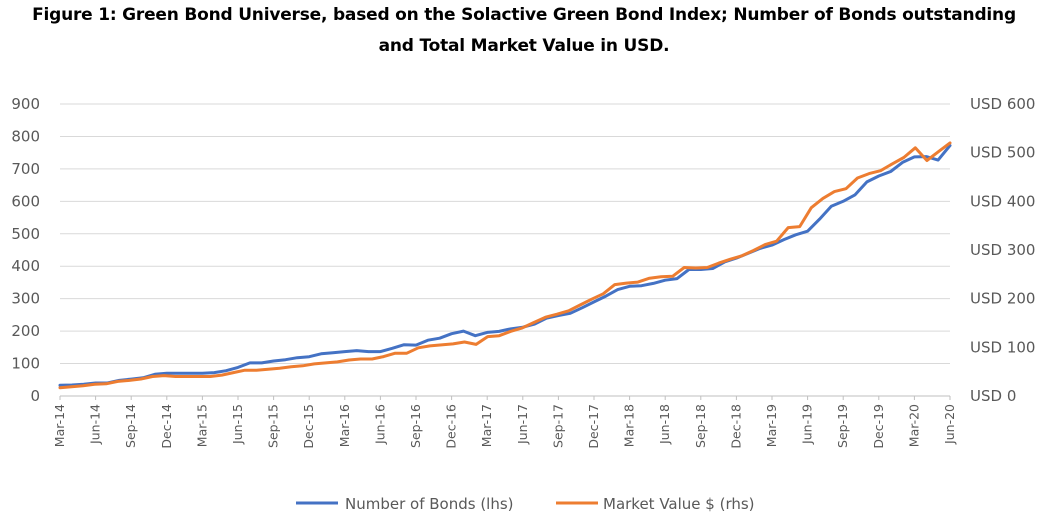 This screenshot has width=1048, height=513. Describe the element at coordinates (273, 426) in the screenshot. I see `x-tick-label: Sep-15` at that location.